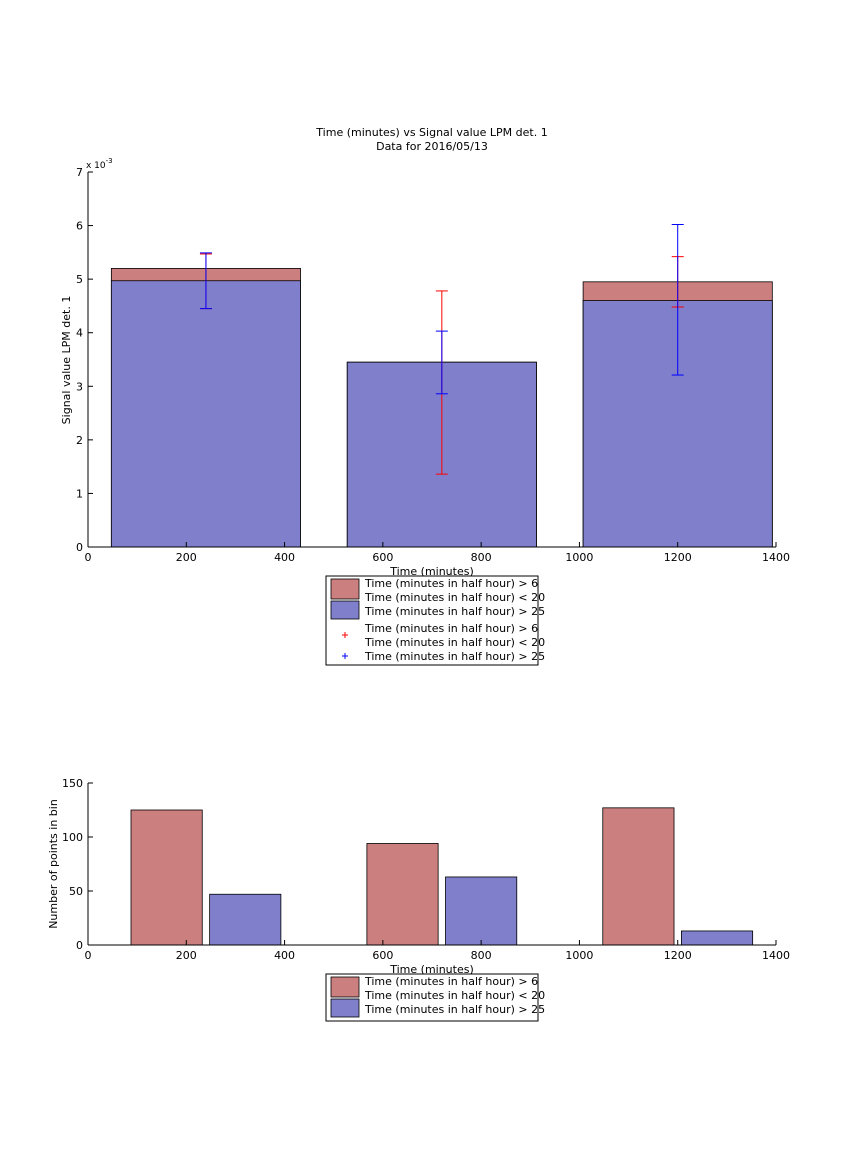  I want to click on y-exponent-label: x 10-3, so click(99, 164).